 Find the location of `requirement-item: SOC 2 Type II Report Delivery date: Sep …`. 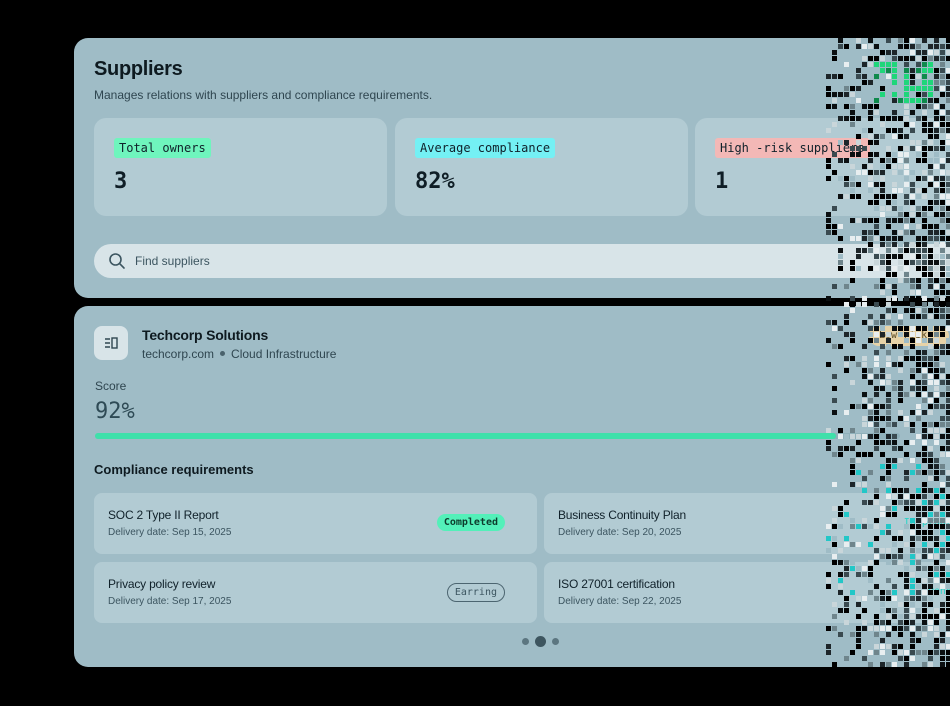

requirement-item: SOC 2 Type II Report Delivery date: Sep … is located at coordinates (315, 523).